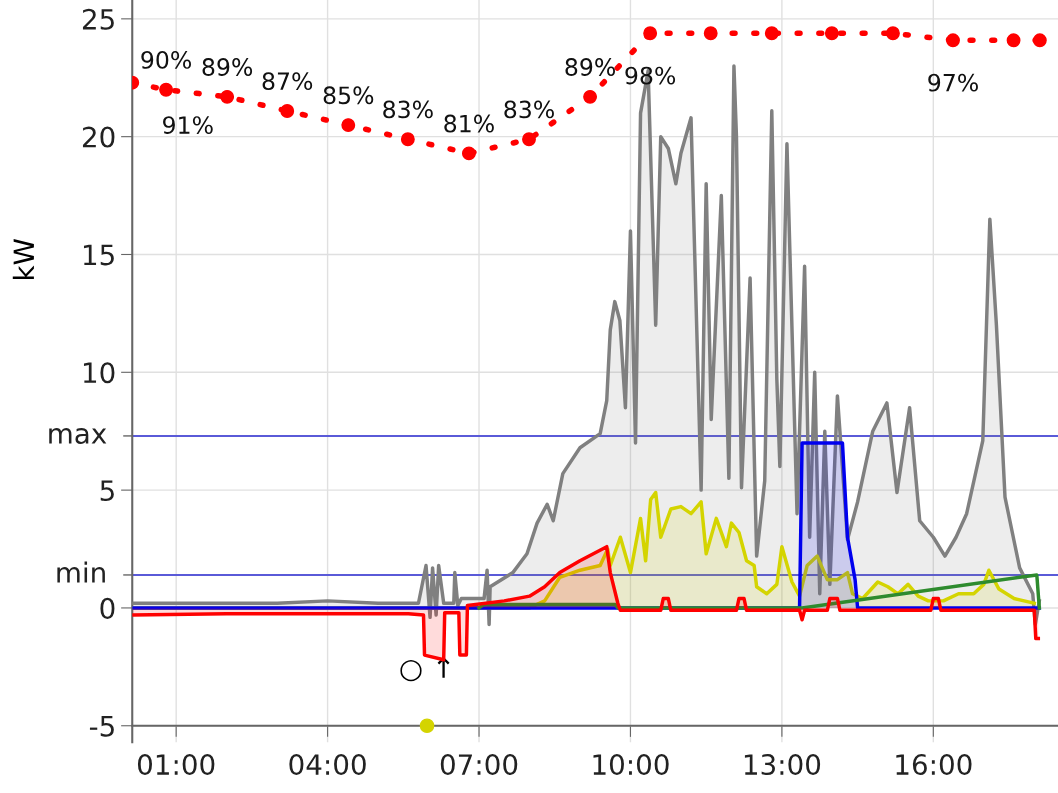 This screenshot has height=793, width=1058. What do you see at coordinates (107, 491) in the screenshot?
I see `y-tick-label: 5` at bounding box center [107, 491].